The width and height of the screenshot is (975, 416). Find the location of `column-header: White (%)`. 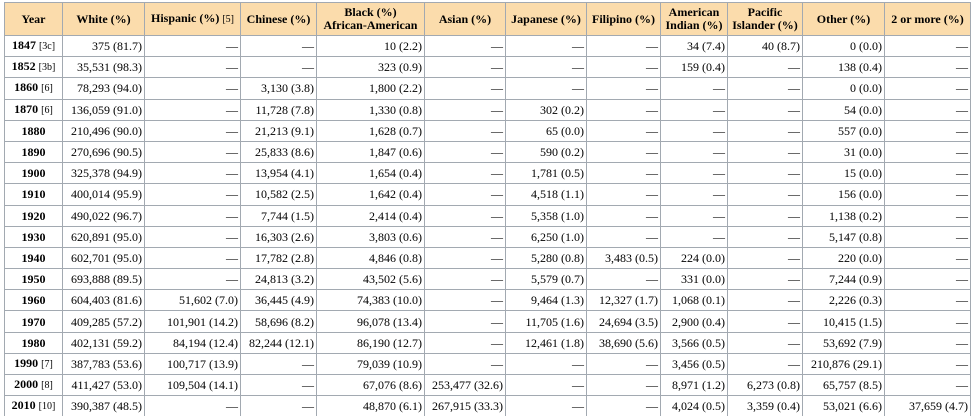

column-header: White (%) is located at coordinates (103, 19).